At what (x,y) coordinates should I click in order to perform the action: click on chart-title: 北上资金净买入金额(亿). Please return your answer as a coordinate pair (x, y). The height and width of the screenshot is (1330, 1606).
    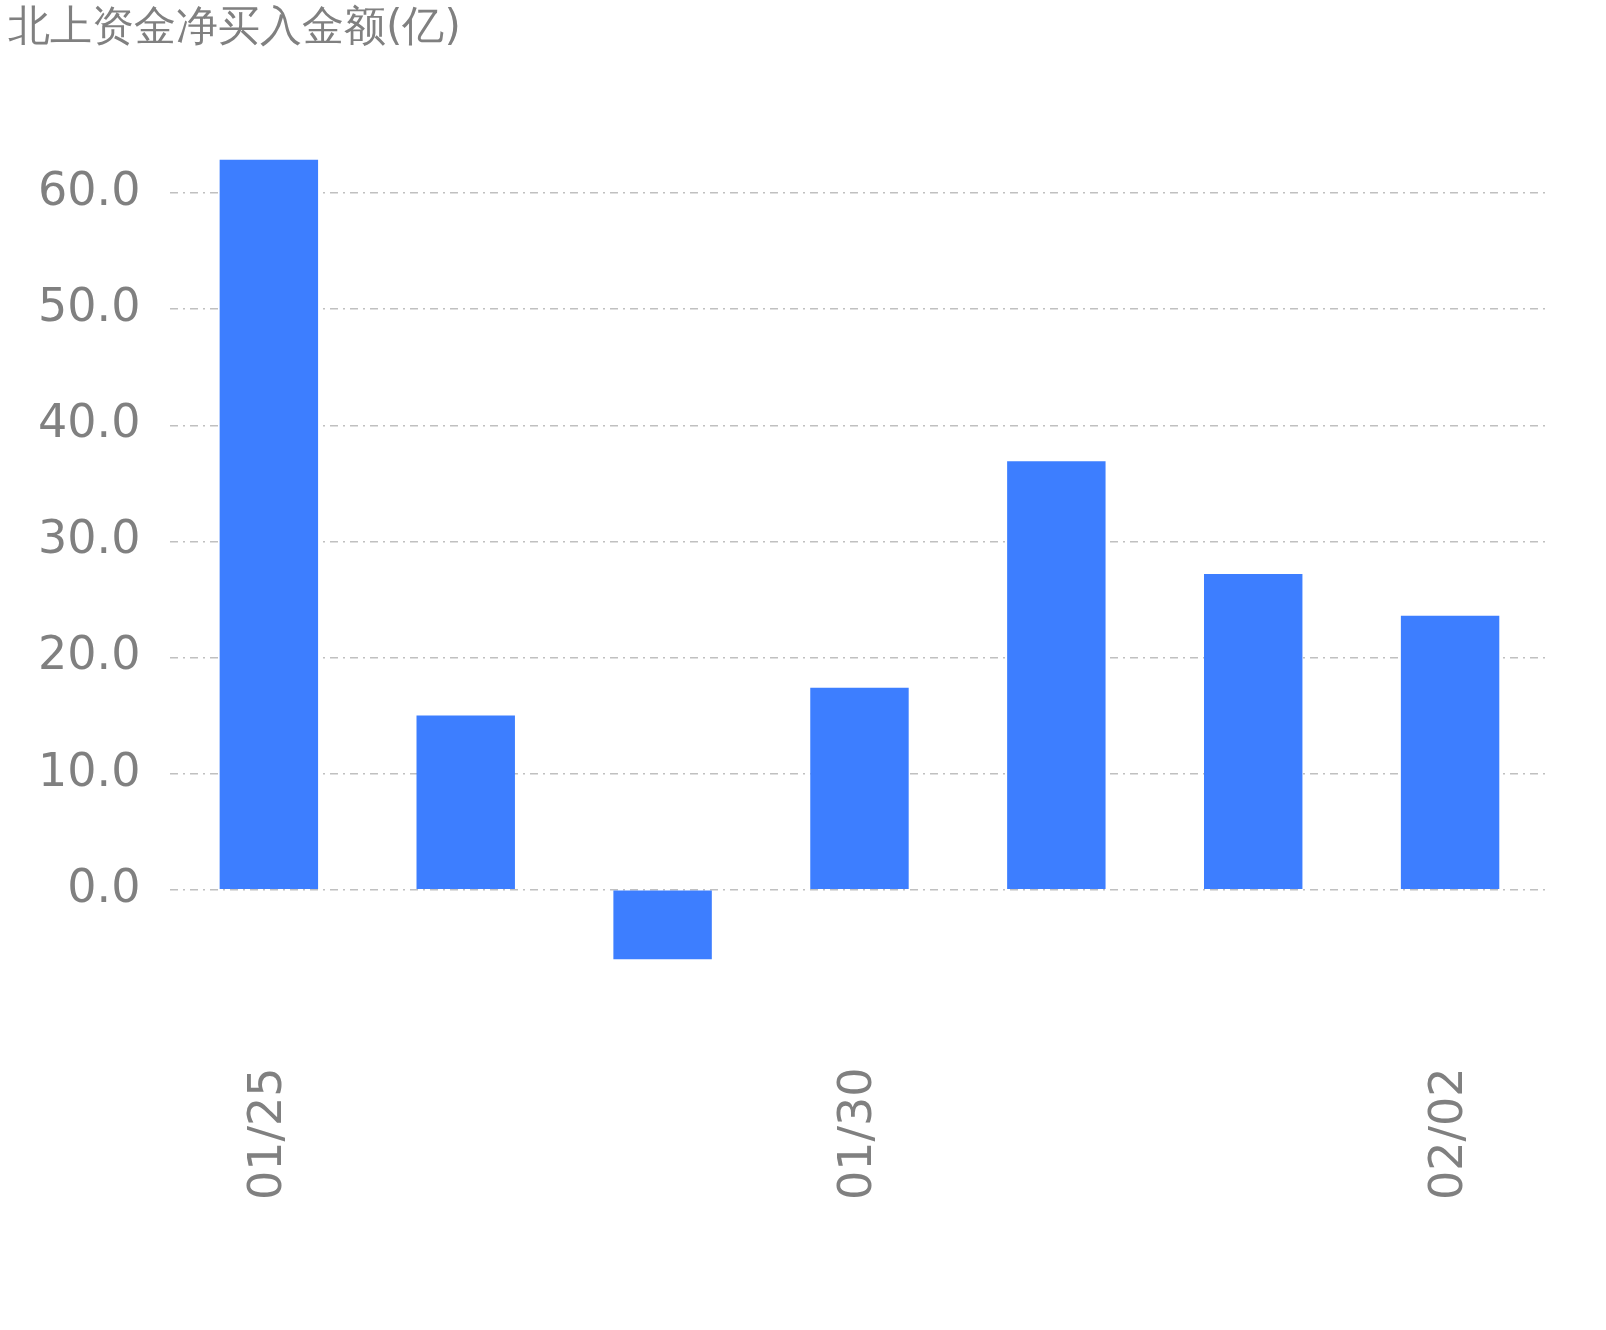
    Looking at the image, I should click on (234, 26).